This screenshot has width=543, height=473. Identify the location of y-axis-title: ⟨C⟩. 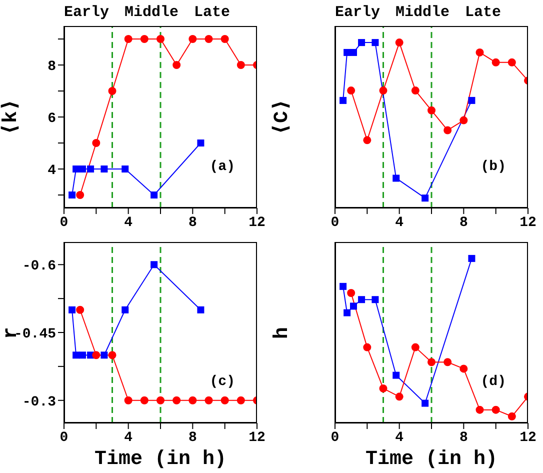
(282, 117).